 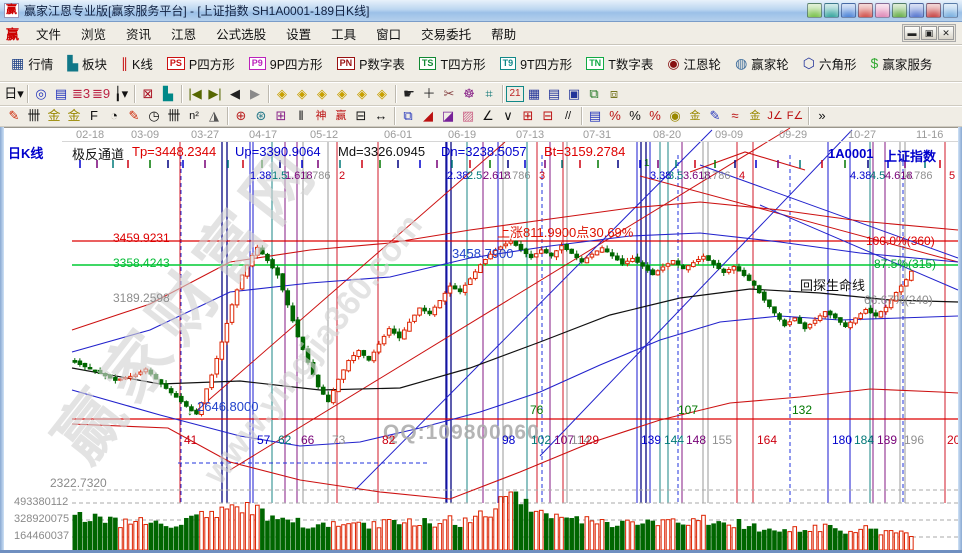 What do you see at coordinates (755, 116) in the screenshot?
I see `gold-mark-icon: 金` at bounding box center [755, 116].